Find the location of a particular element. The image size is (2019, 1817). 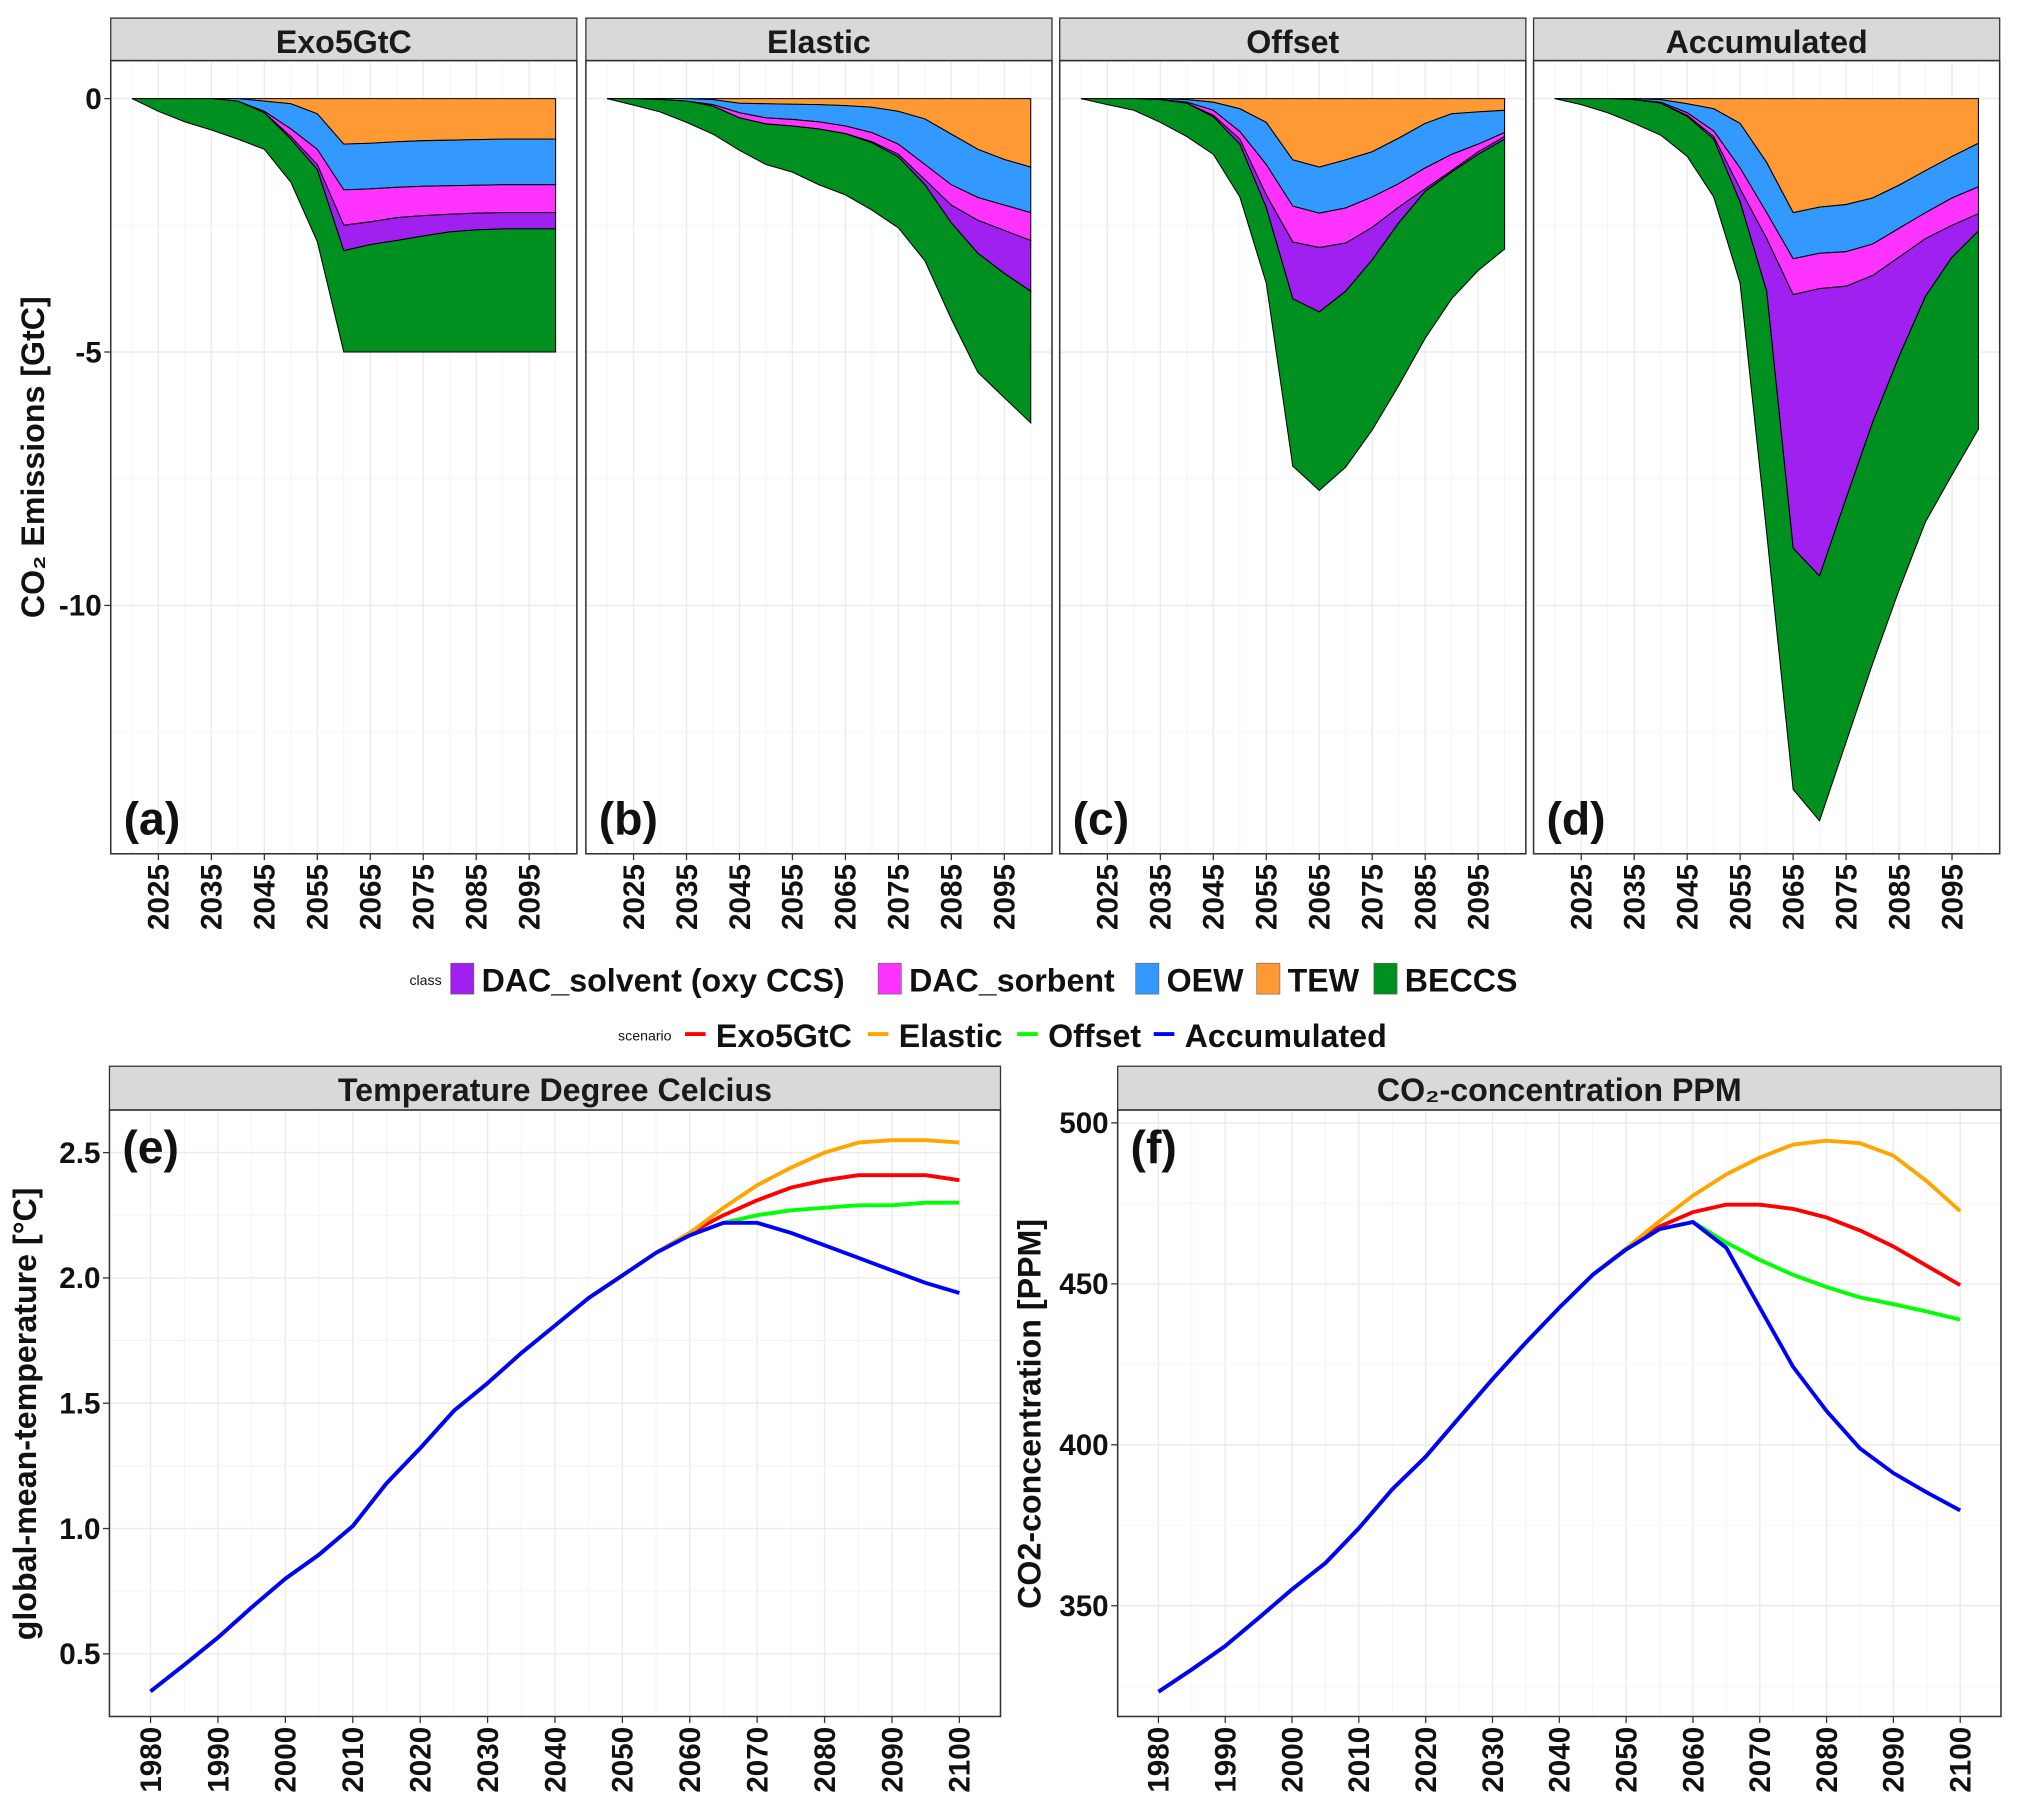

legend-label: BECCS is located at coordinates (1461, 981).